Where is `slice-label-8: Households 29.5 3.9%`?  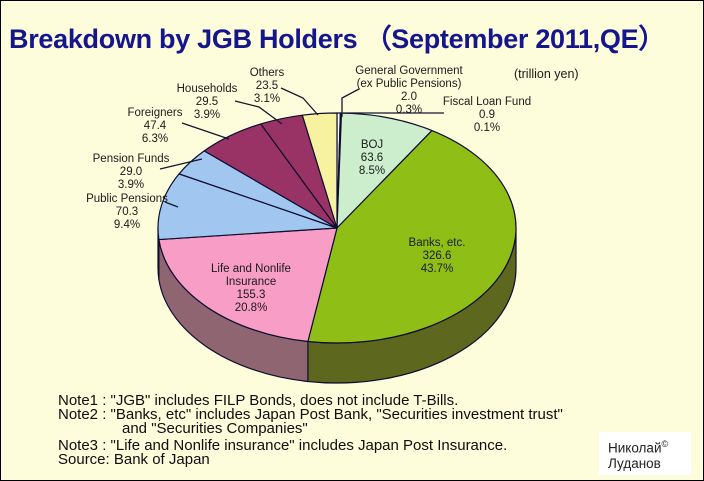 slice-label-8: Households 29.5 3.9% is located at coordinates (207, 102).